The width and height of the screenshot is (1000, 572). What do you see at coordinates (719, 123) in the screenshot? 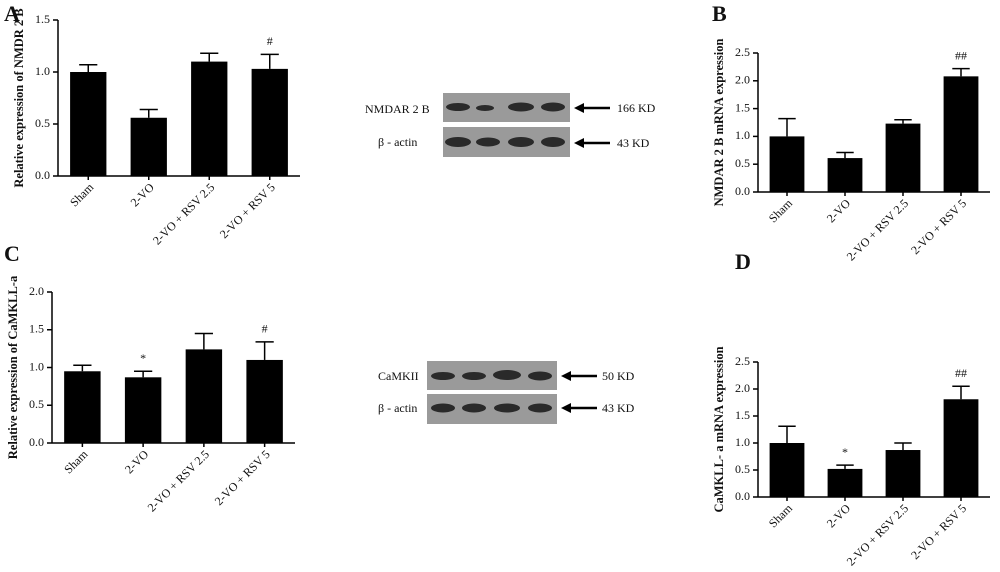
I see `y-axis-label: NMDAR 2 B mRNA expression` at bounding box center [719, 123].